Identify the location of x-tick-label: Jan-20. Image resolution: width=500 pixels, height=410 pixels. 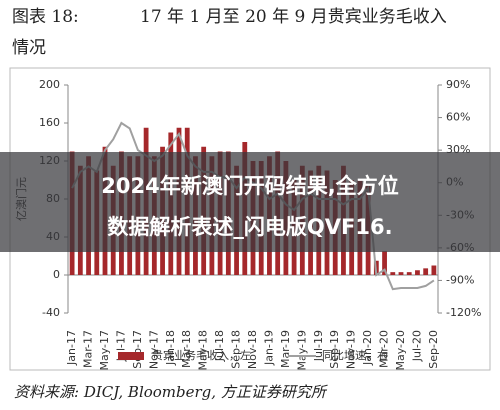
(367, 348).